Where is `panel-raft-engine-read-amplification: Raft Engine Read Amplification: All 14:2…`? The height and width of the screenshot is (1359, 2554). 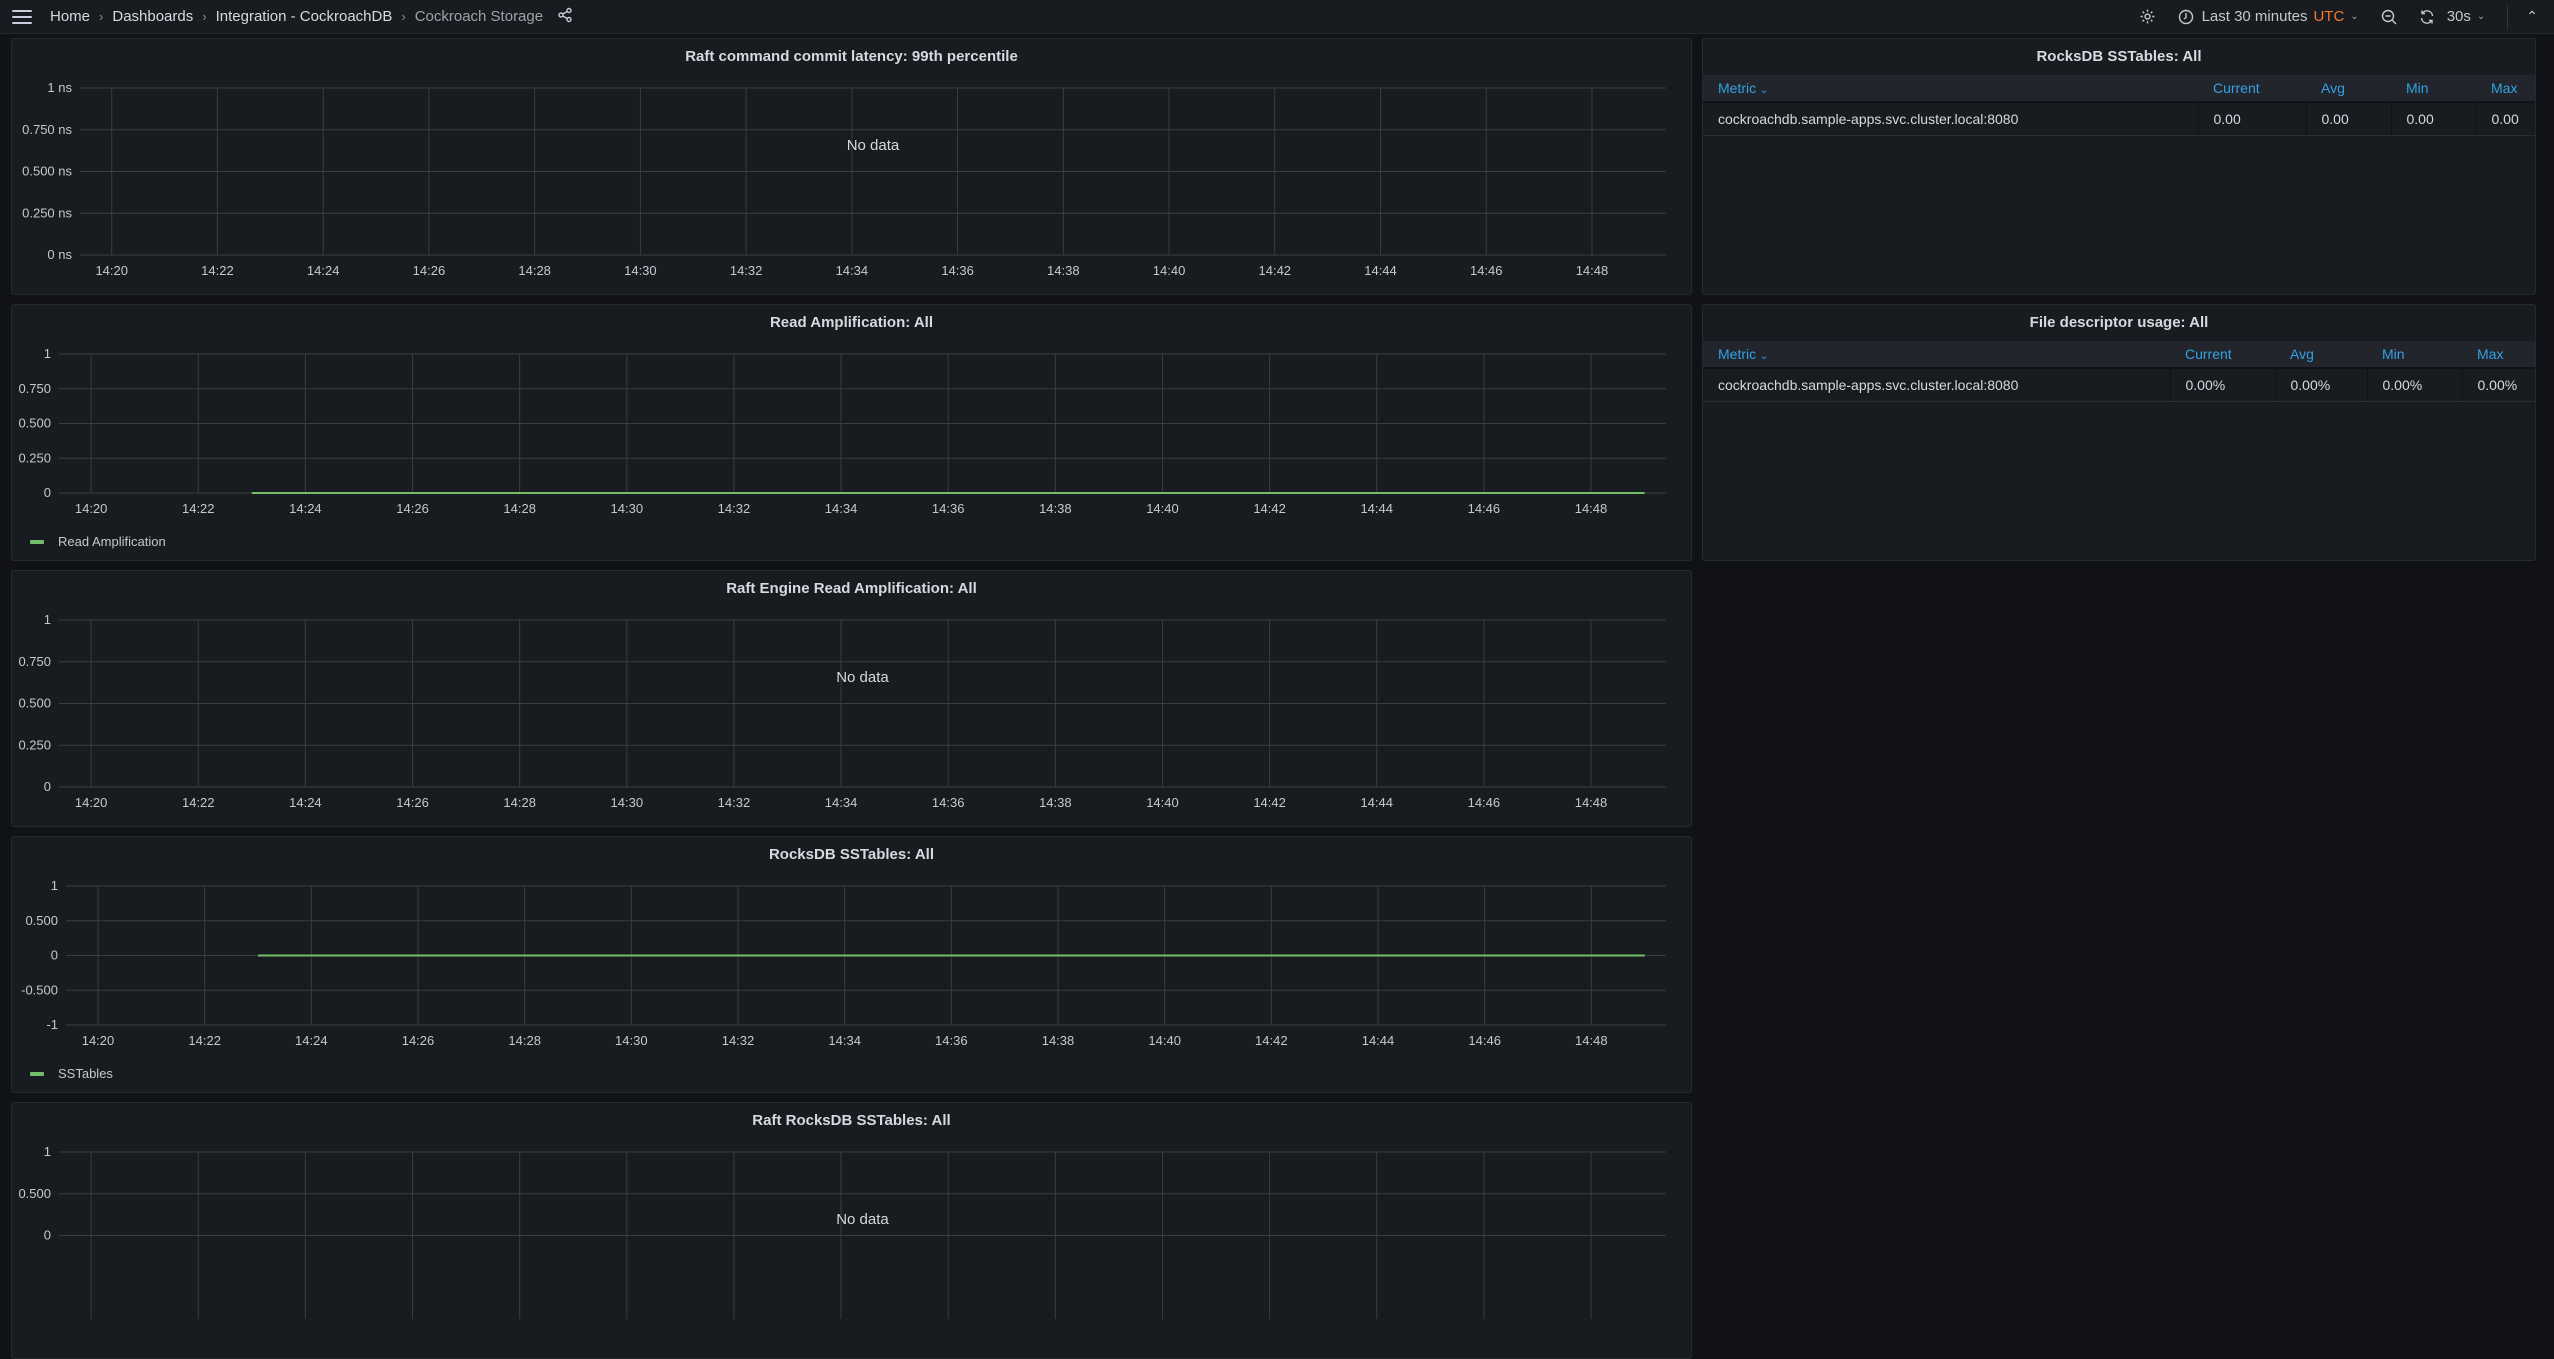
panel-raft-engine-read-amplification: Raft Engine Read Amplification: All 14:2… is located at coordinates (851, 698).